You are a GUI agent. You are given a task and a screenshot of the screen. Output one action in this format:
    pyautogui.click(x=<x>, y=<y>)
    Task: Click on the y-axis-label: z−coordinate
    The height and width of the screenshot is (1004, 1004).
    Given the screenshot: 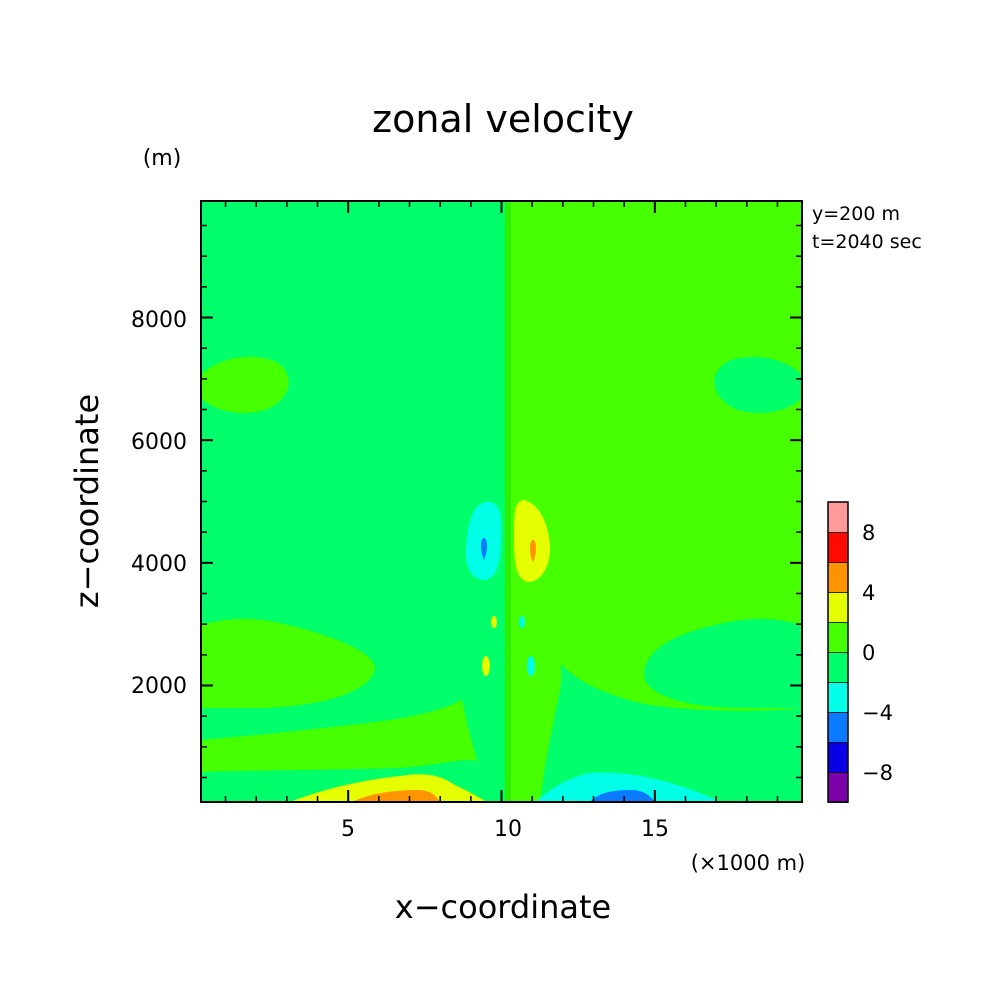 What is the action you would take?
    pyautogui.click(x=87, y=501)
    